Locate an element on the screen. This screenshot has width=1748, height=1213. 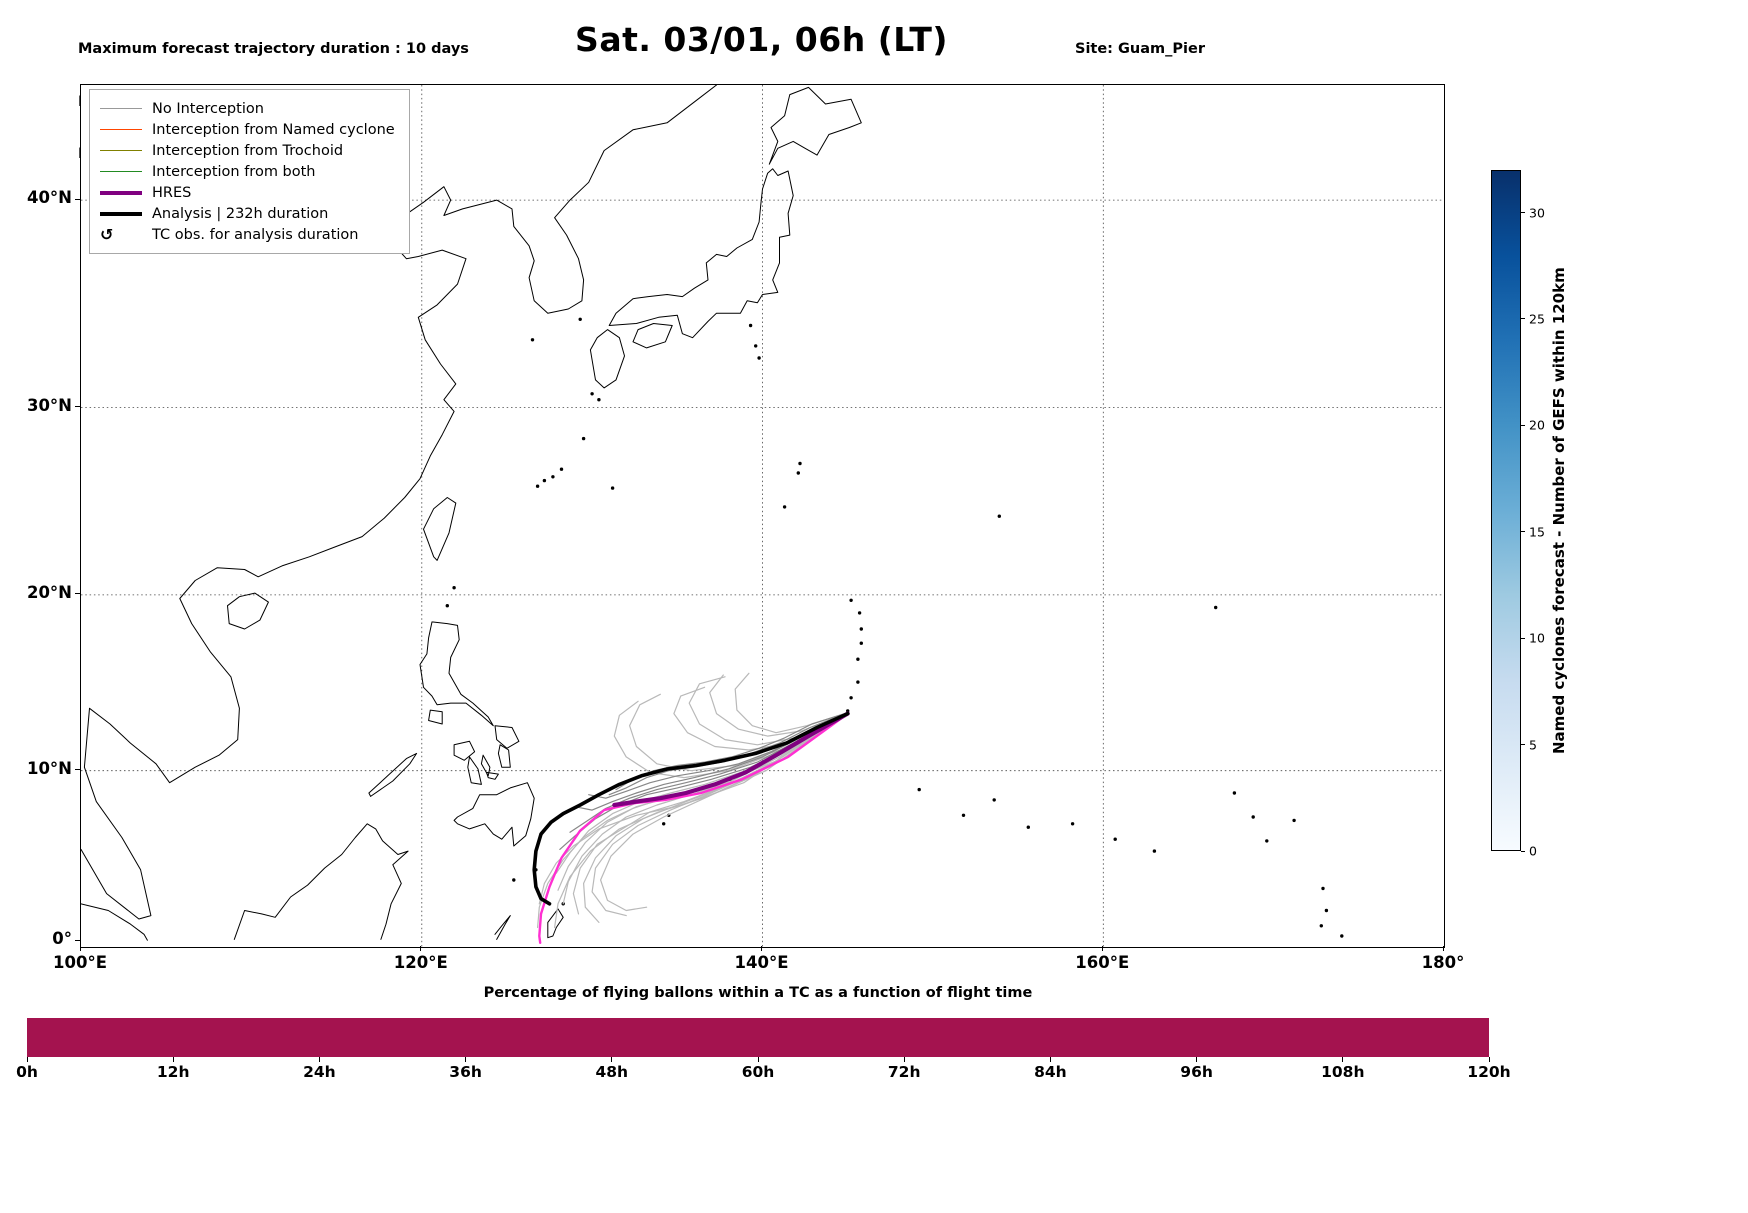
strip-tick-label: 120h is located at coordinates (1489, 1072).